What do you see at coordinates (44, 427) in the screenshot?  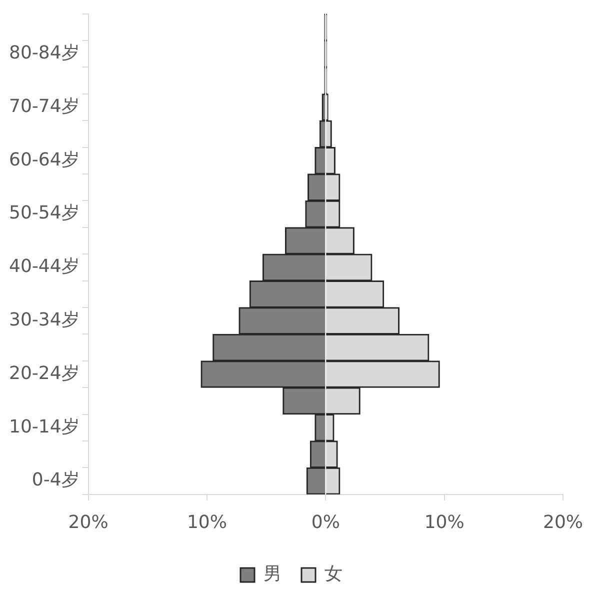 I see `y-tick-label: 10-14岁` at bounding box center [44, 427].